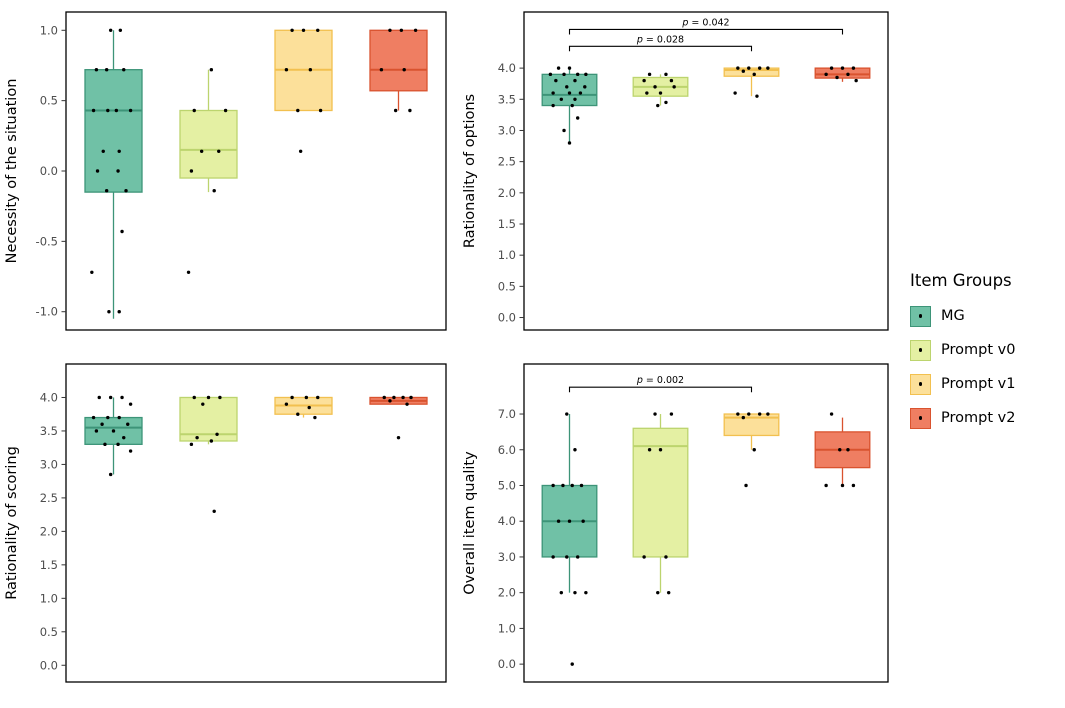 This screenshot has width=1065, height=708. Describe the element at coordinates (507, 255) in the screenshot. I see `y-tick-label: 1.0` at that location.